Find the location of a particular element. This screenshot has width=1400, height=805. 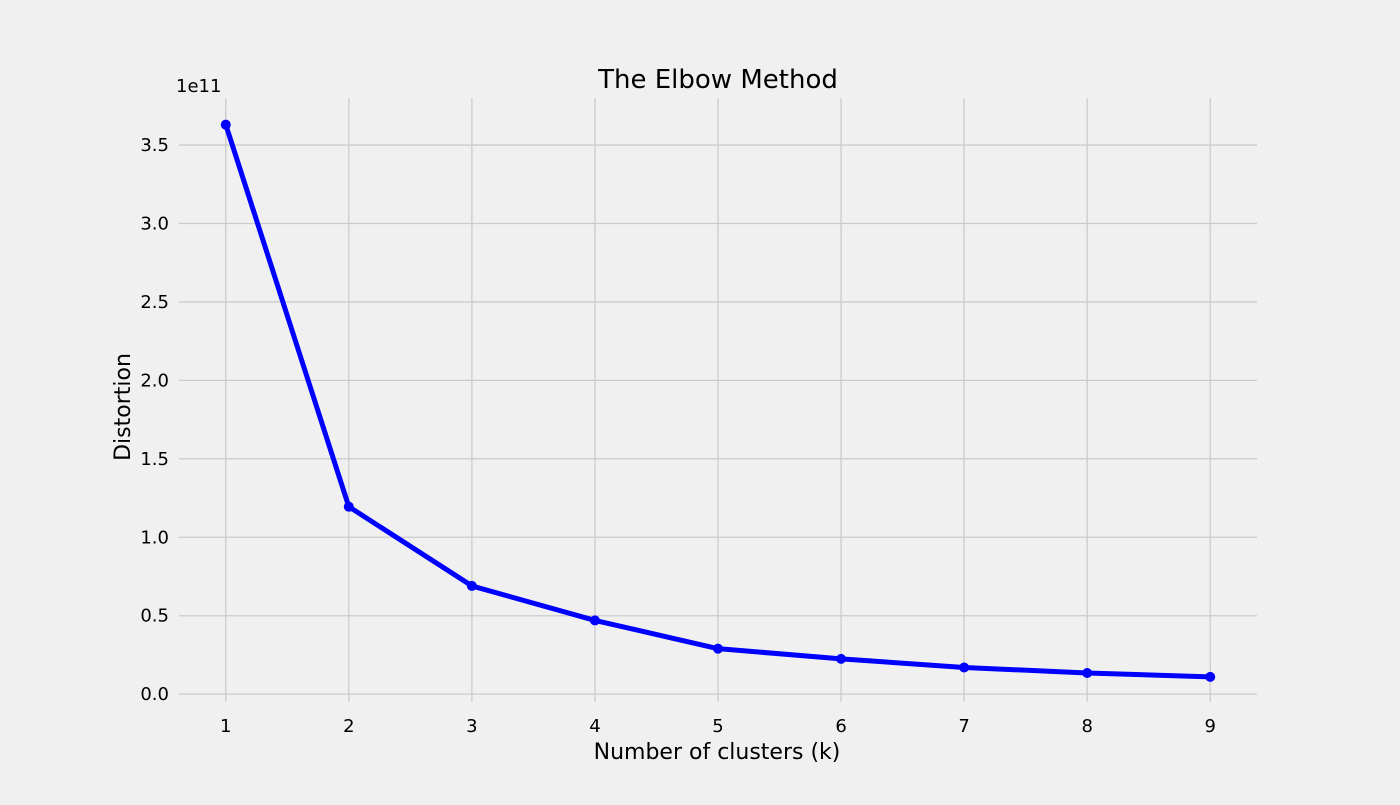

chart-title: The Elbow Method is located at coordinates (717, 80).